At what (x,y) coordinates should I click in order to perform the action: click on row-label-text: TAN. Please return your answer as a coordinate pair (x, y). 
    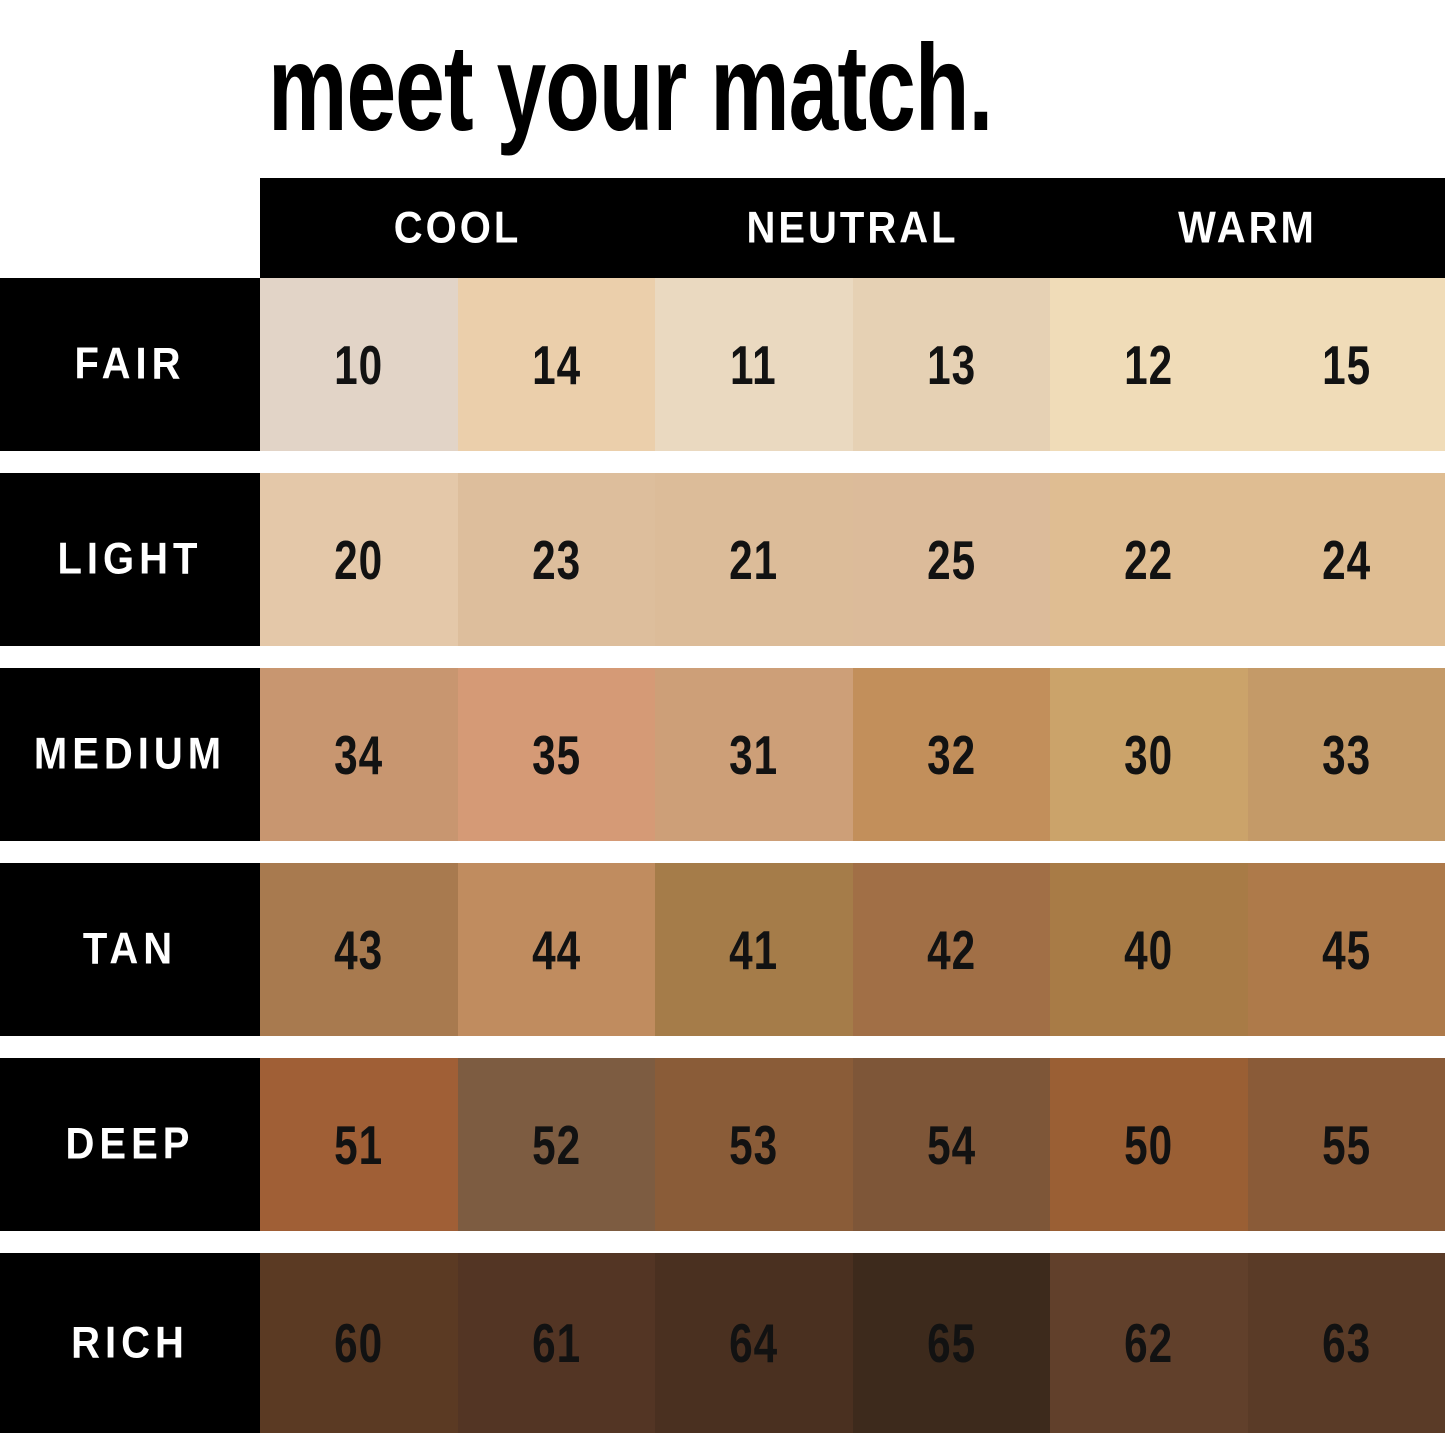
    Looking at the image, I should click on (130, 949).